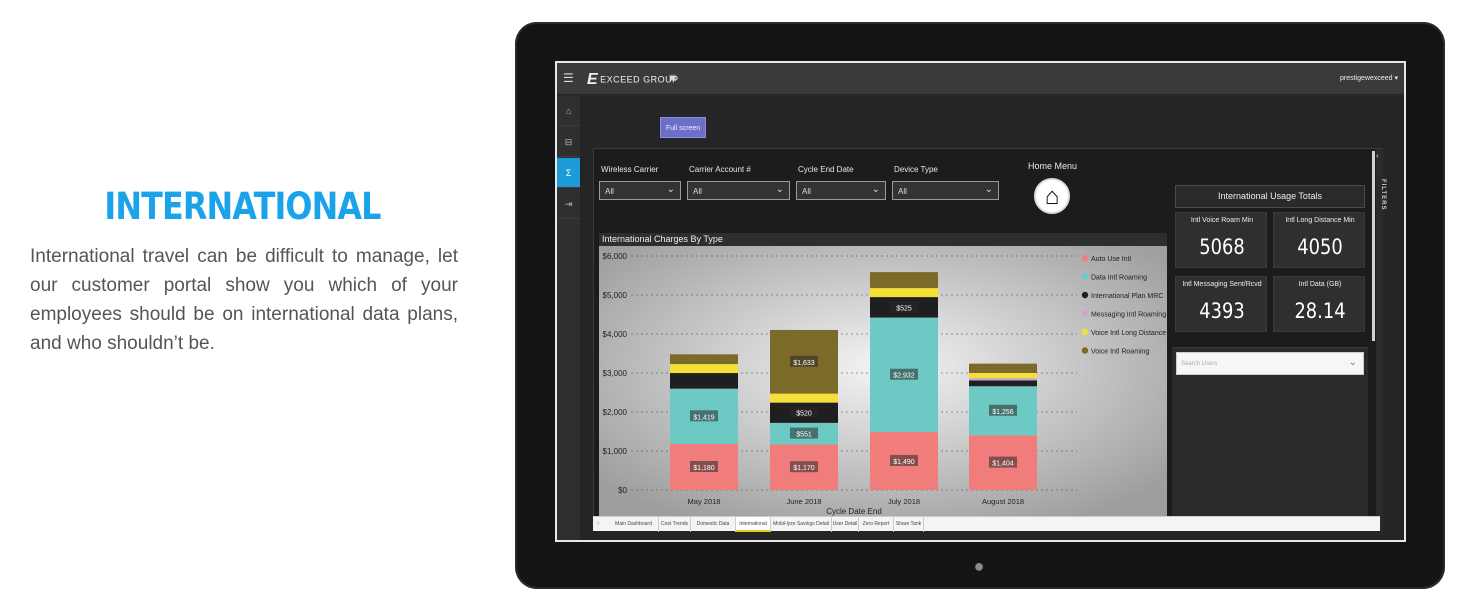 Image resolution: width=1465 pixels, height=613 pixels. What do you see at coordinates (683, 127) in the screenshot?
I see `fullscreen-button: Full screen` at bounding box center [683, 127].